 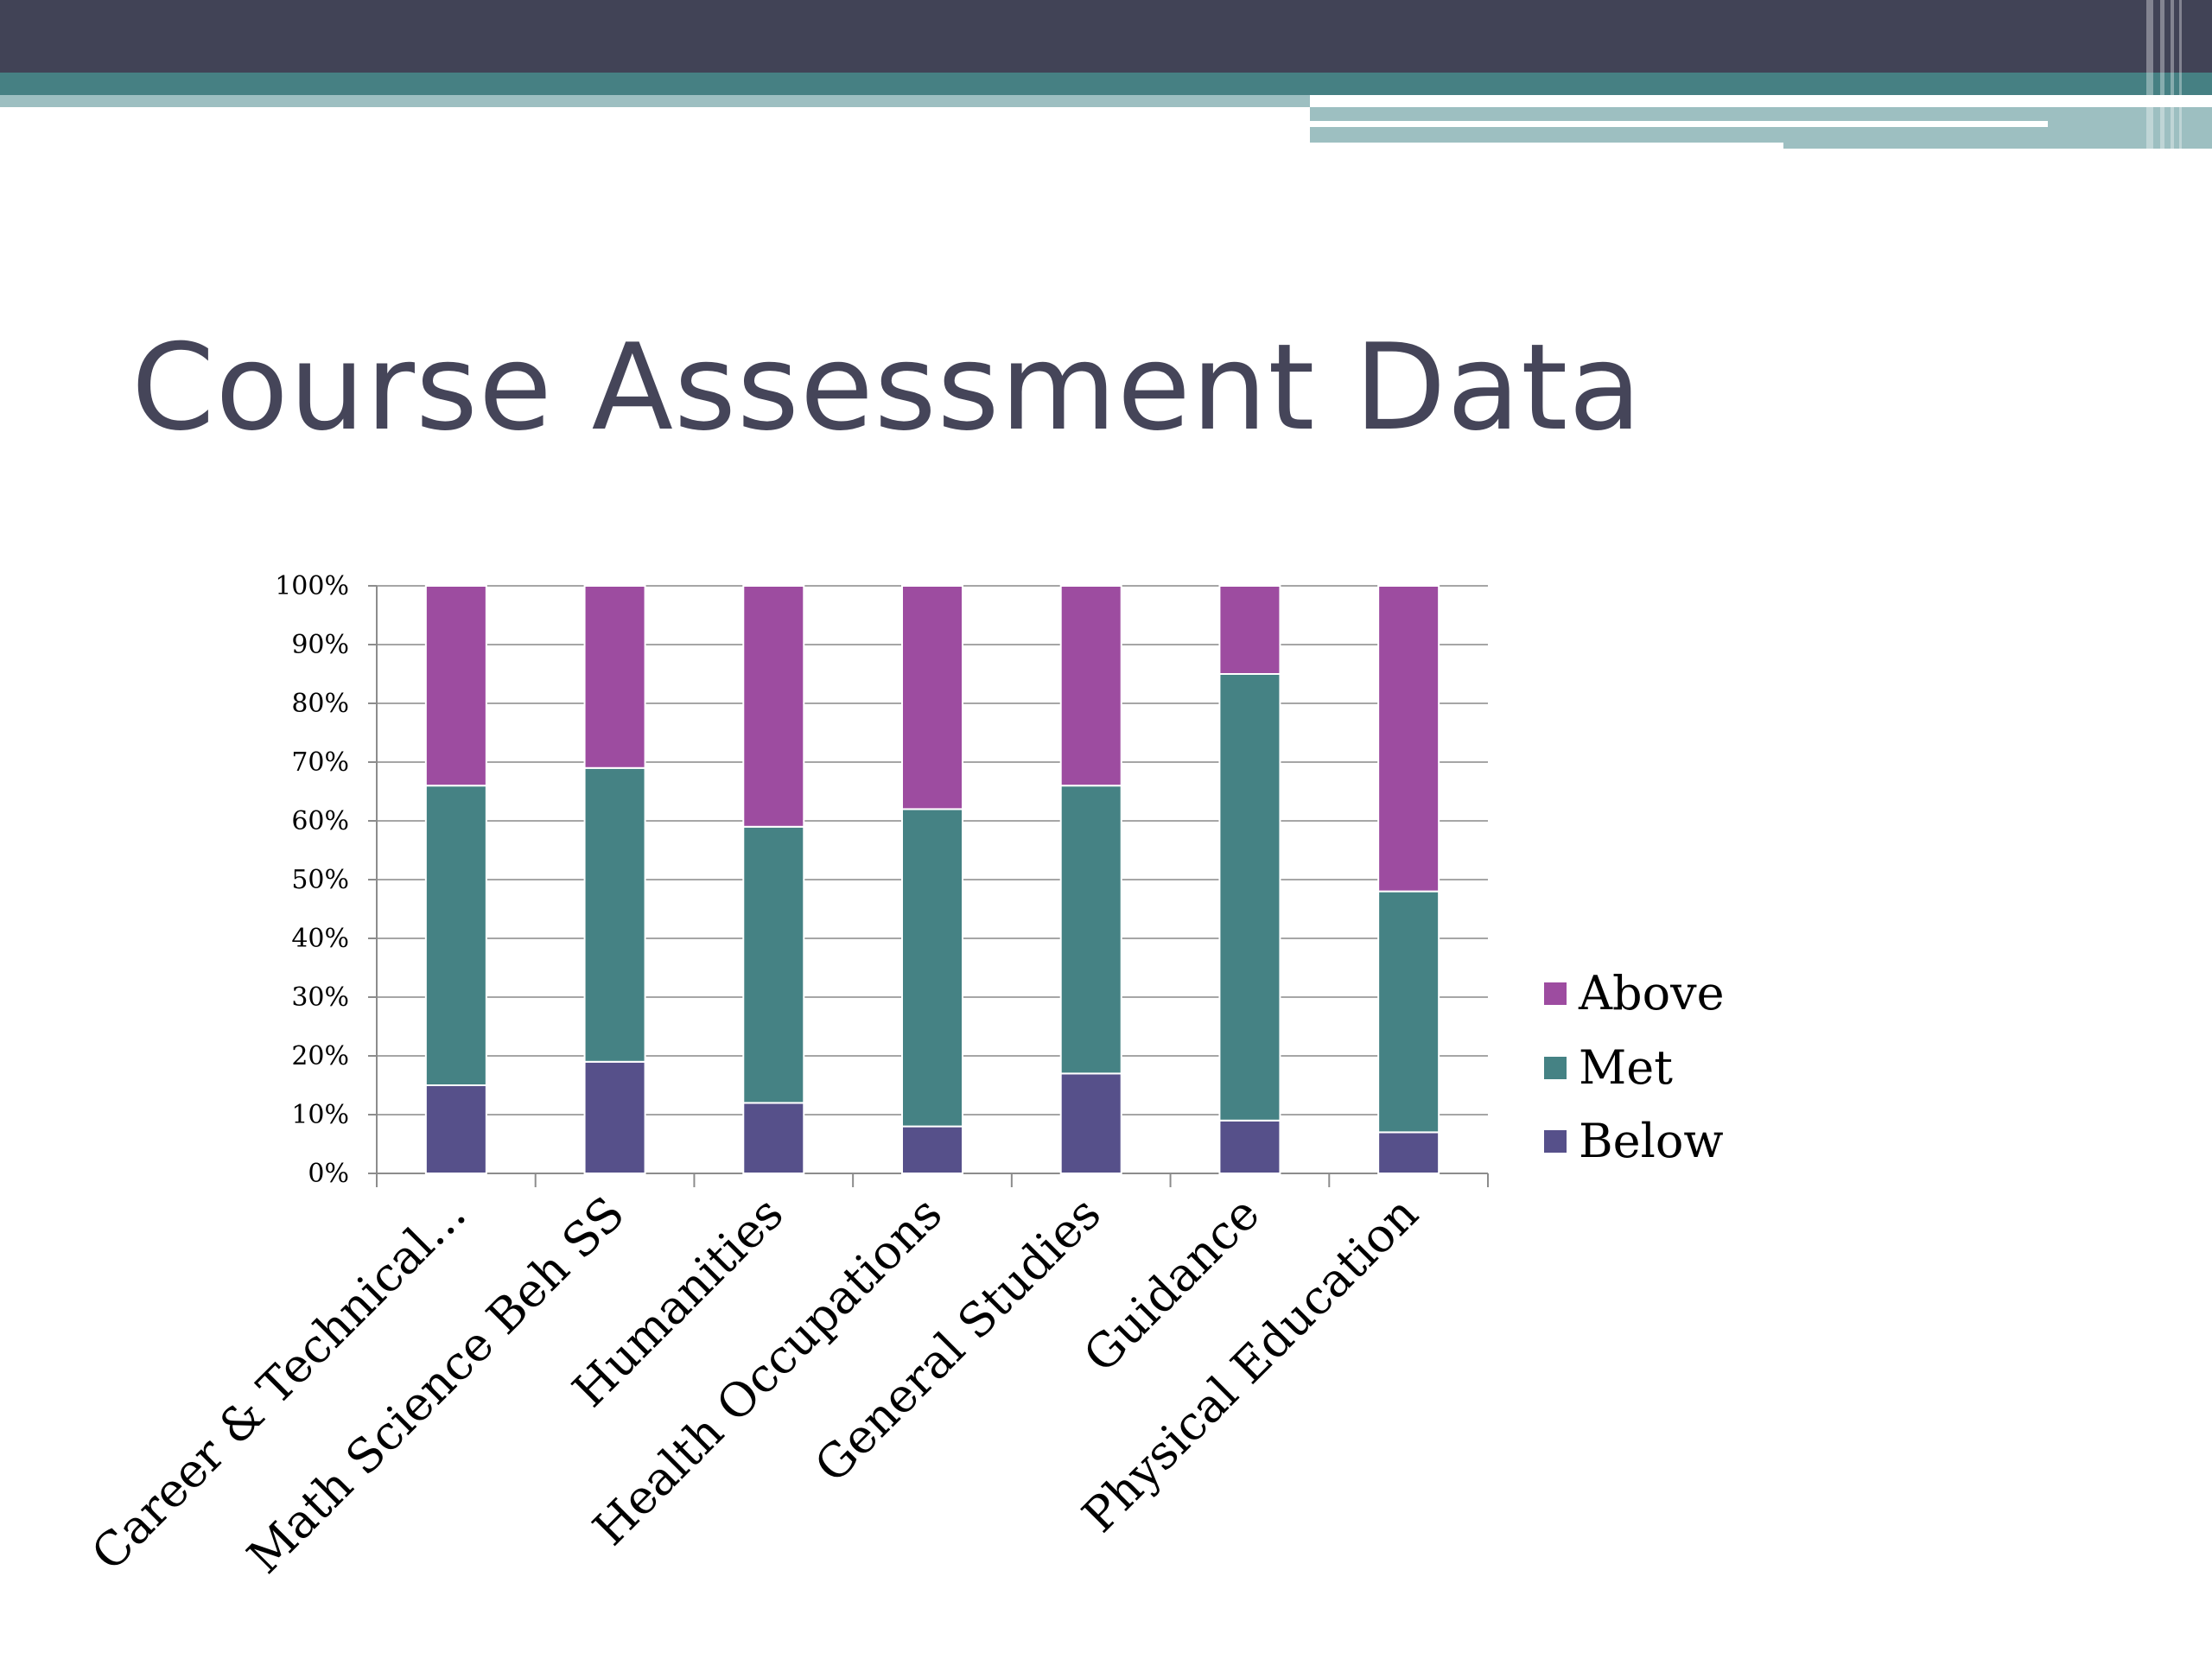 I want to click on x-category-label: General Studies, so click(x=957, y=1339).